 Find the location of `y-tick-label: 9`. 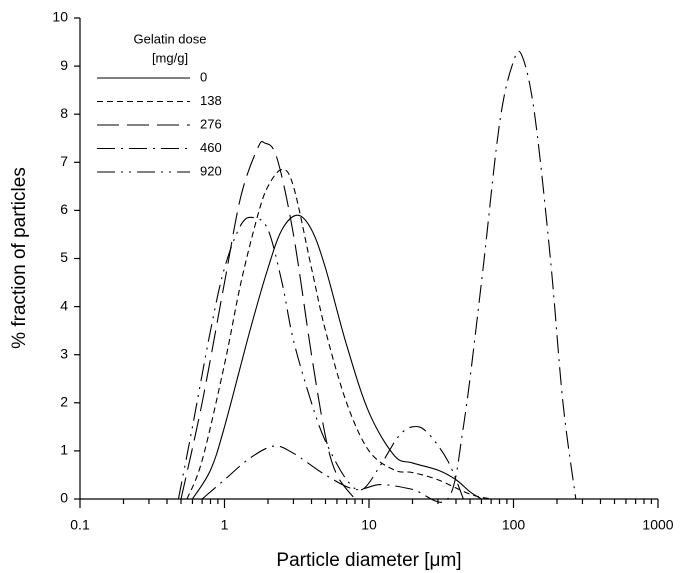

y-tick-label: 9 is located at coordinates (64, 65).